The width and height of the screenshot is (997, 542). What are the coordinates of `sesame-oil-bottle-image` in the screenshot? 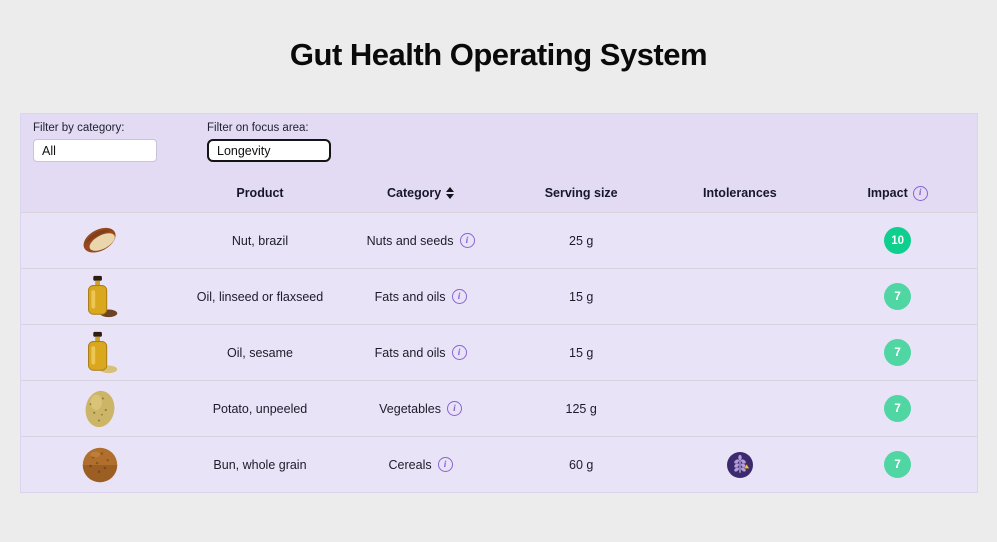 It's located at (100, 353).